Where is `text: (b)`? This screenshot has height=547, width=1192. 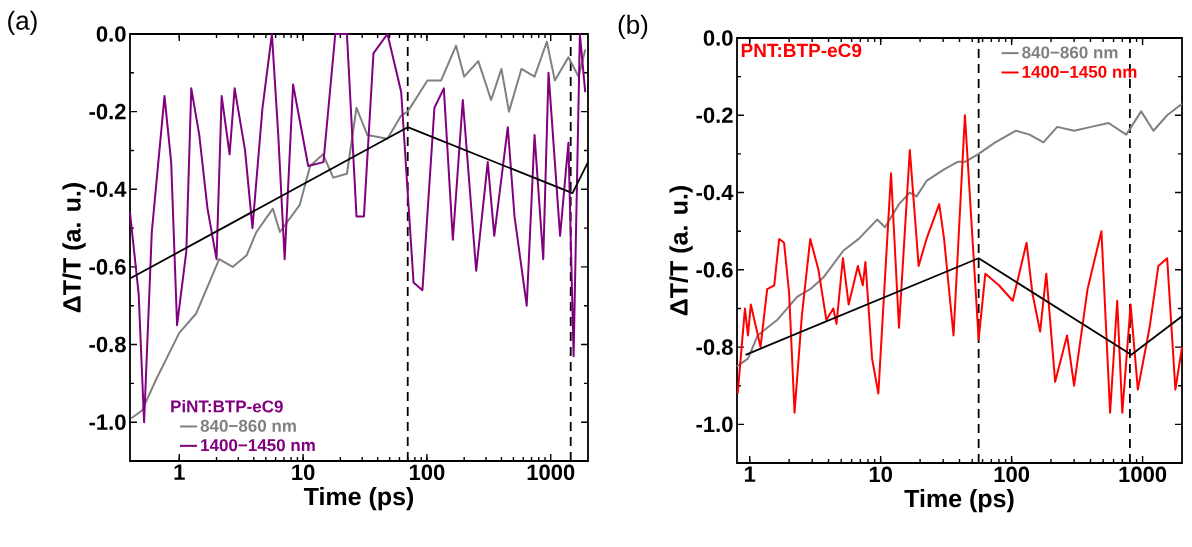 text: (b) is located at coordinates (633, 27).